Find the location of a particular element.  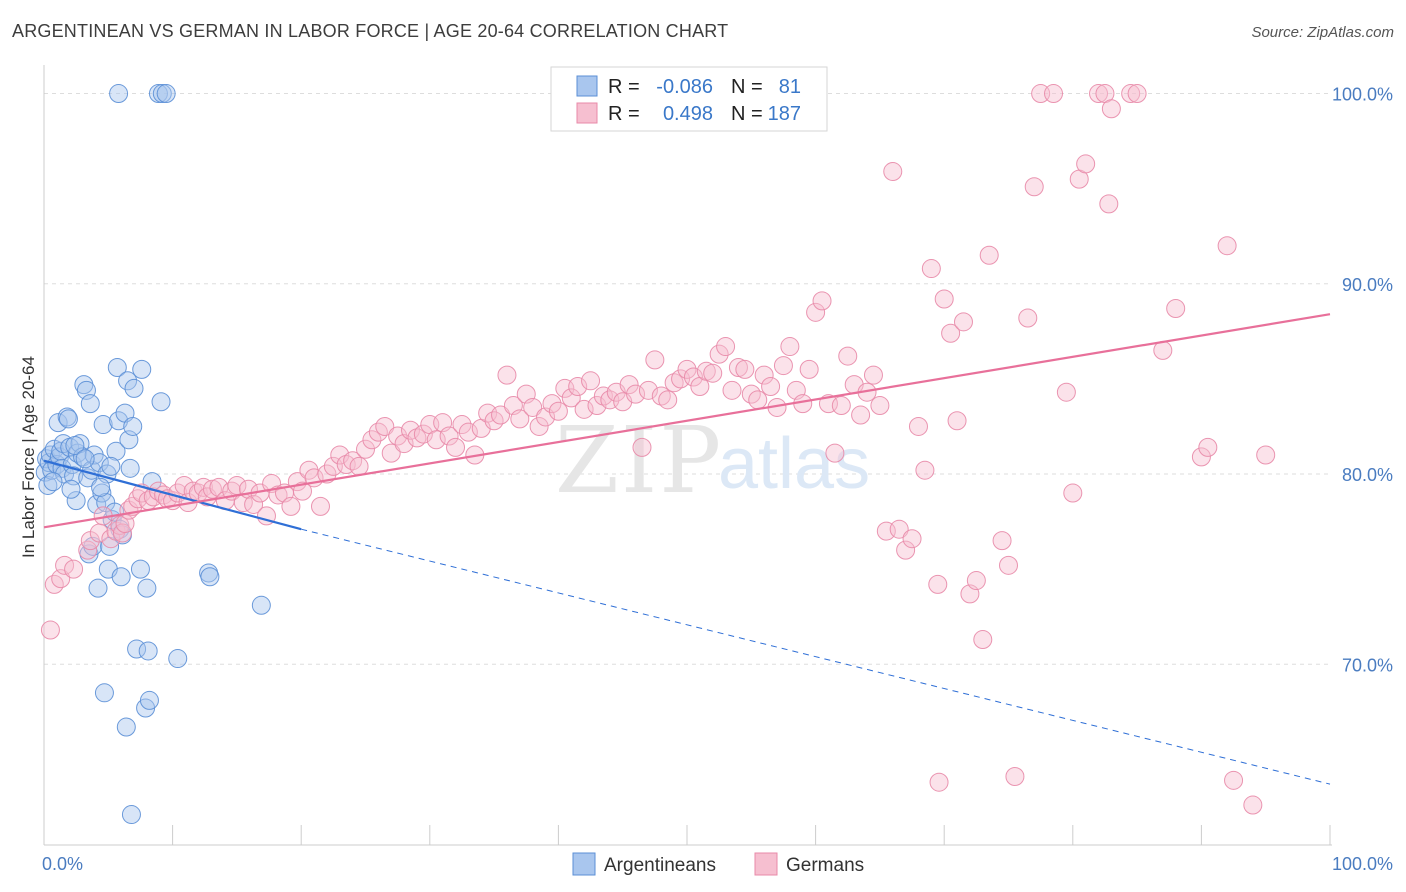

bottom-legend-label-argentineans: Argentineans is located at coordinates (660, 865).